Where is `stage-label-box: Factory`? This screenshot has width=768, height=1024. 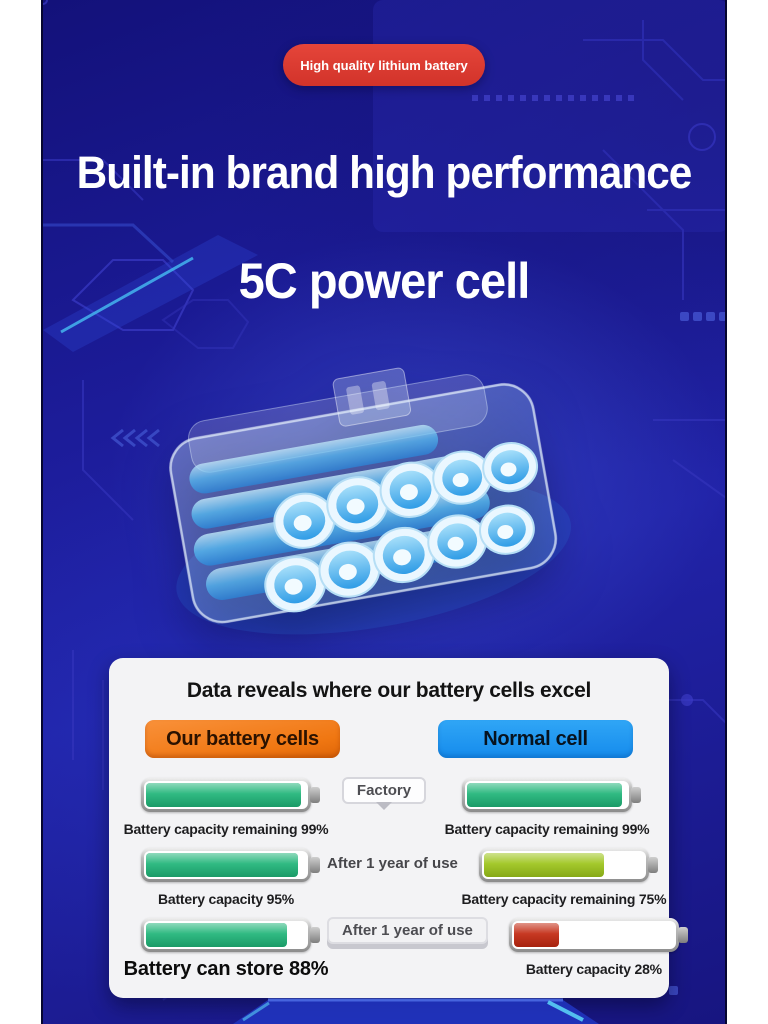 stage-label-box: Factory is located at coordinates (384, 790).